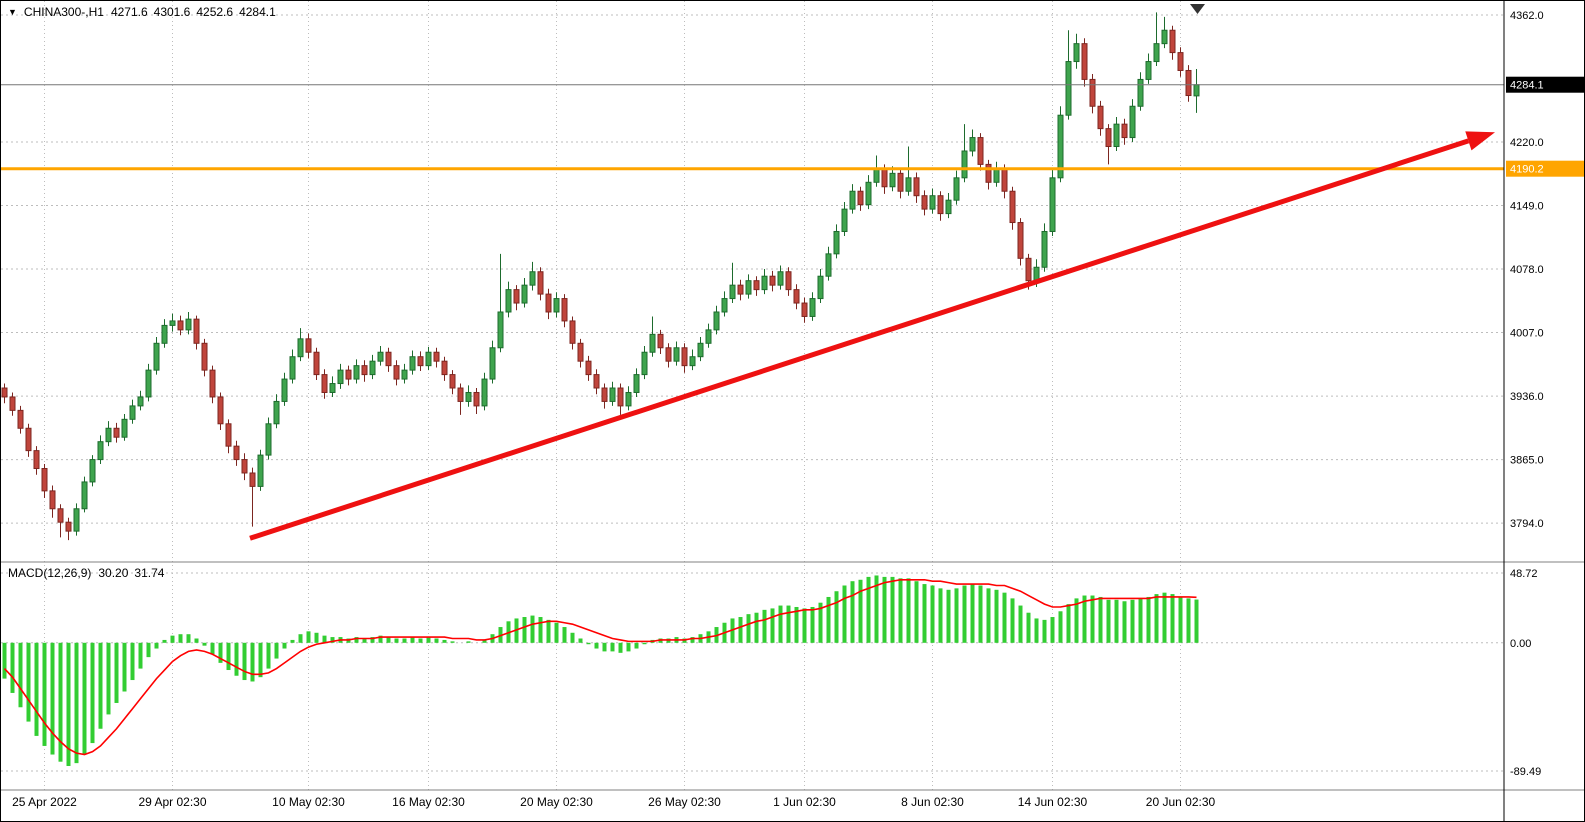 The image size is (1585, 822). Describe the element at coordinates (172, 12) in the screenshot. I see `ohlc-high: 4301.6` at that location.